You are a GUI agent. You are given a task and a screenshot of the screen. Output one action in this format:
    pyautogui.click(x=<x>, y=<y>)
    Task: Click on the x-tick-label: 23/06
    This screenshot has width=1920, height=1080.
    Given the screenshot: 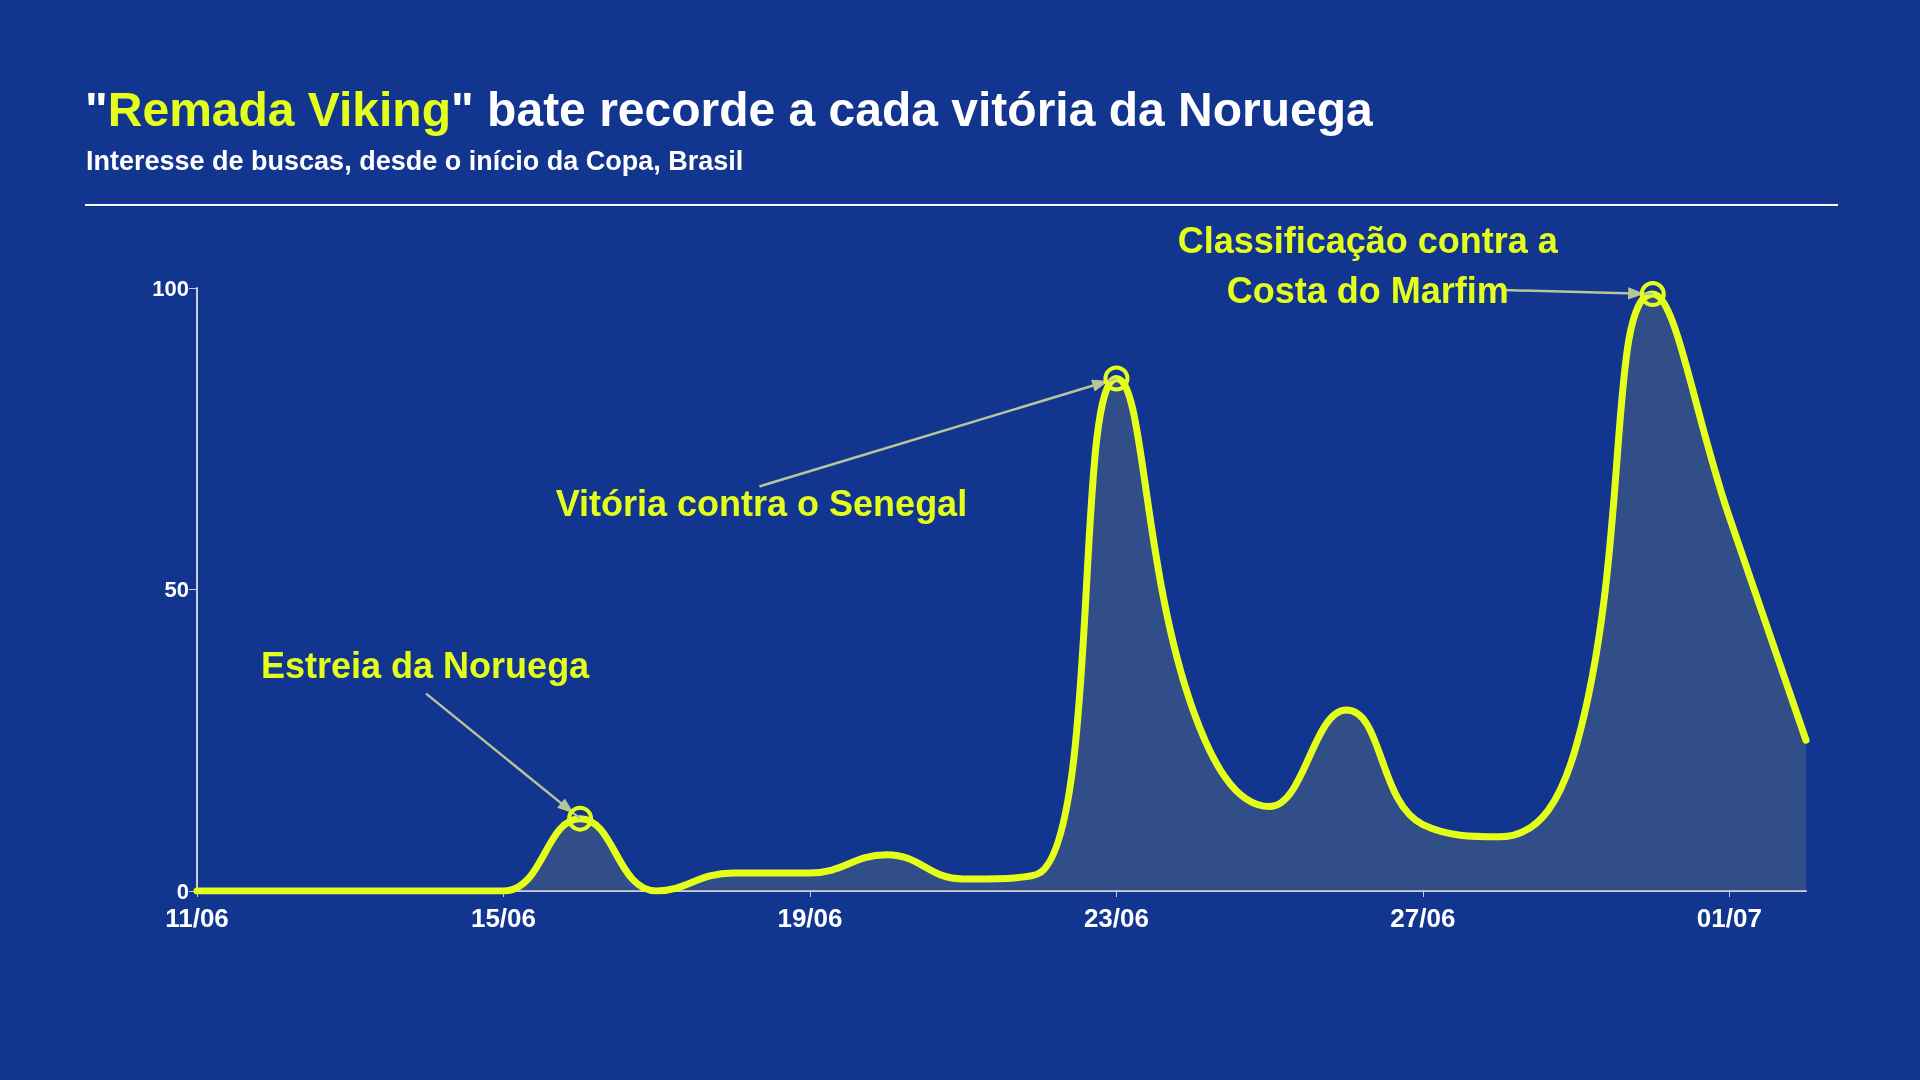 What is the action you would take?
    pyautogui.click(x=1116, y=918)
    